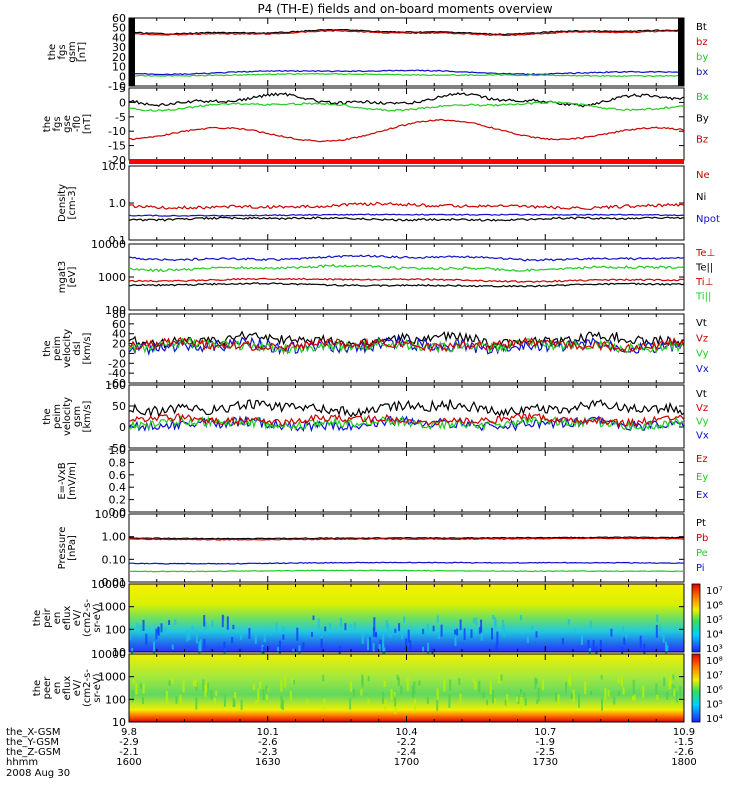 This screenshot has width=750, height=804. I want to click on panel-5-traces, so click(406, 343).